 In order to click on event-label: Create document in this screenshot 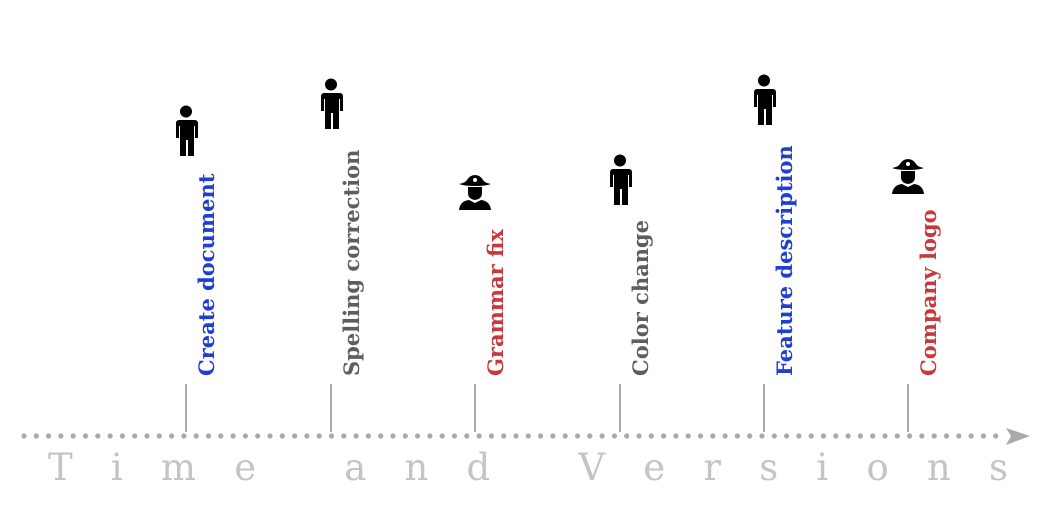, I will do `click(206, 274)`.